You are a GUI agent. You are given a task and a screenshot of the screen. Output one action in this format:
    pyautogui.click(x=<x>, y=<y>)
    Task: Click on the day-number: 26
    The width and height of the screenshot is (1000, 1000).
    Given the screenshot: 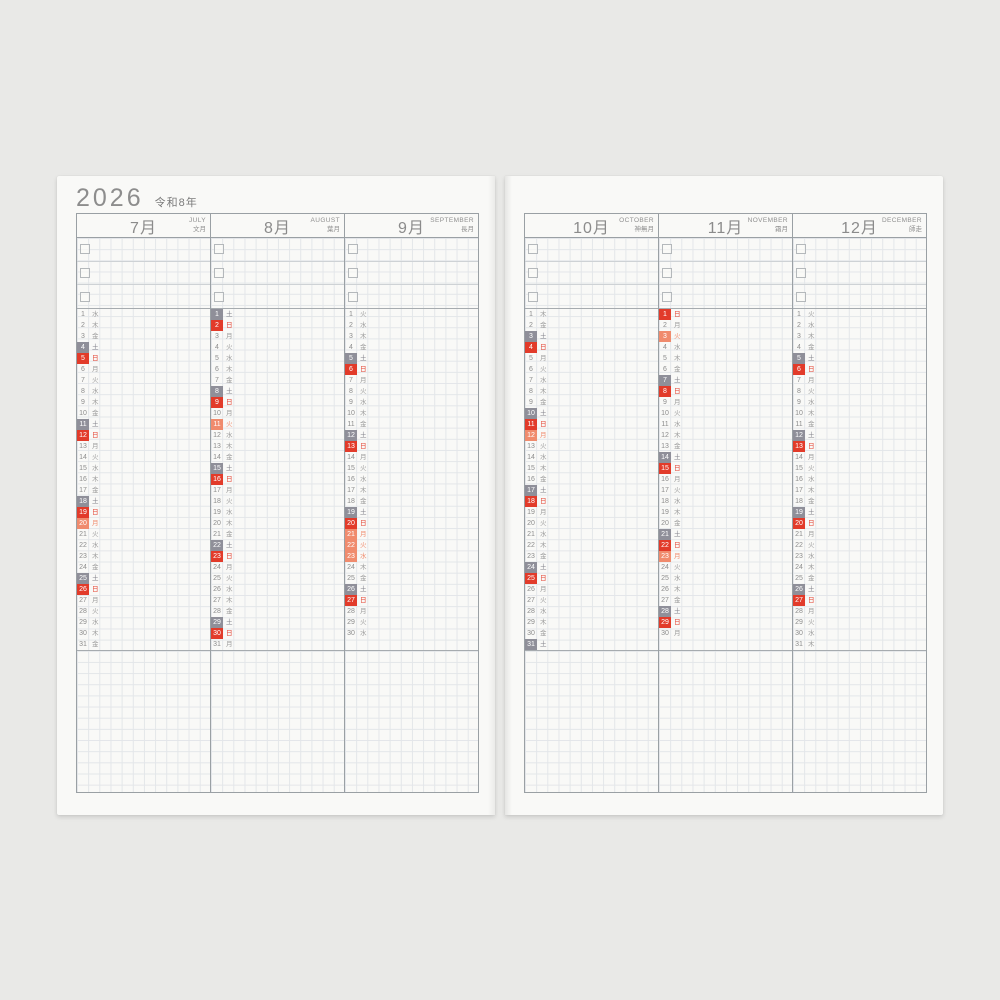 What is the action you would take?
    pyautogui.click(x=665, y=589)
    